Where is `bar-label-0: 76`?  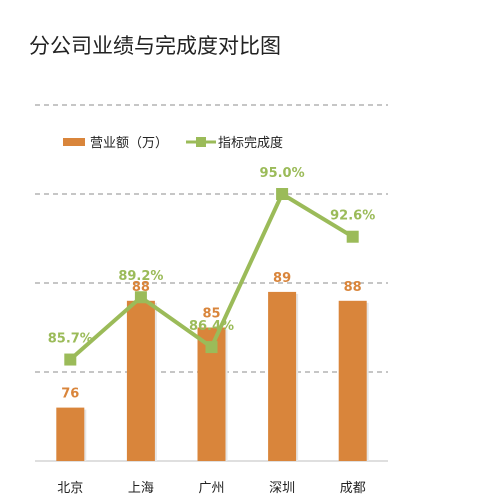
bar-label-0: 76 is located at coordinates (70, 394).